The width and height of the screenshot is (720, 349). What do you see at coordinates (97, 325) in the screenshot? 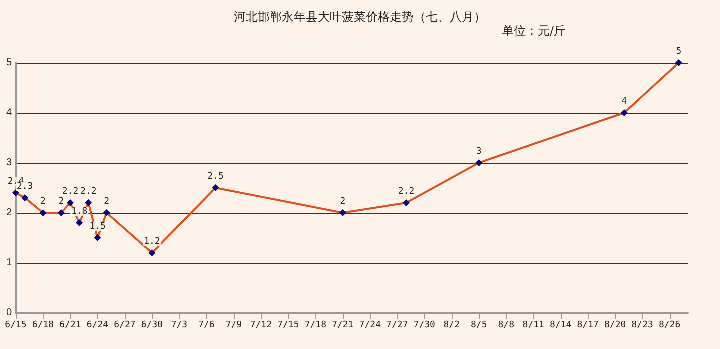
I see `x-tick-label: 6/24` at bounding box center [97, 325].